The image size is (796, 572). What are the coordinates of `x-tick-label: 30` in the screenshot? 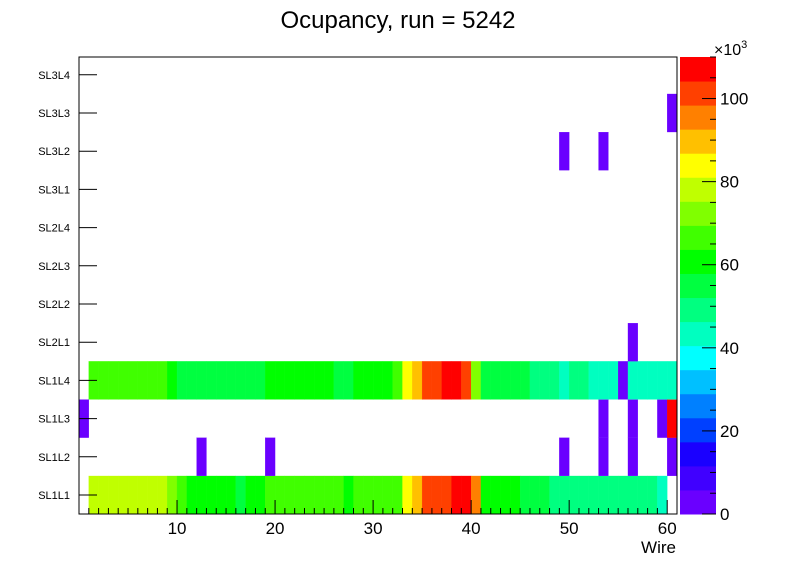 It's located at (373, 528).